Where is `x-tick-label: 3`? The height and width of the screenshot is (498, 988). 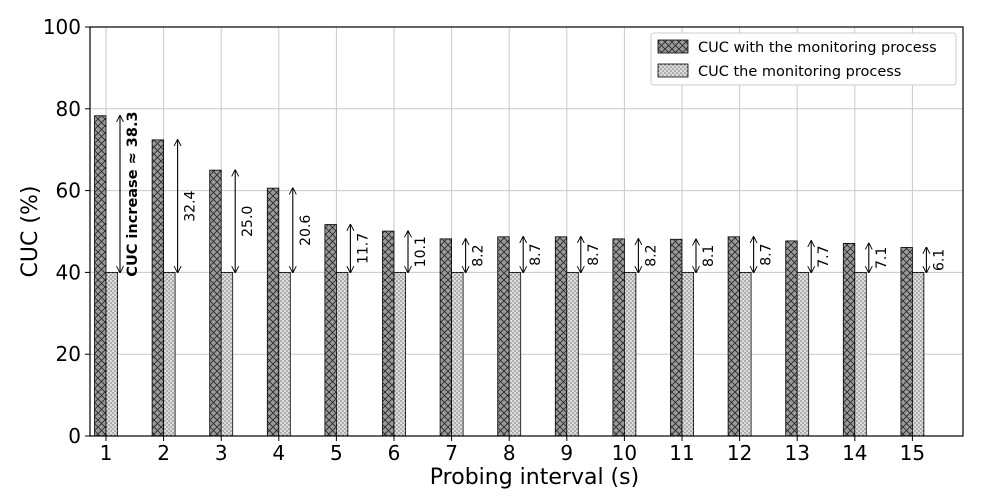
x-tick-label: 3 is located at coordinates (221, 453).